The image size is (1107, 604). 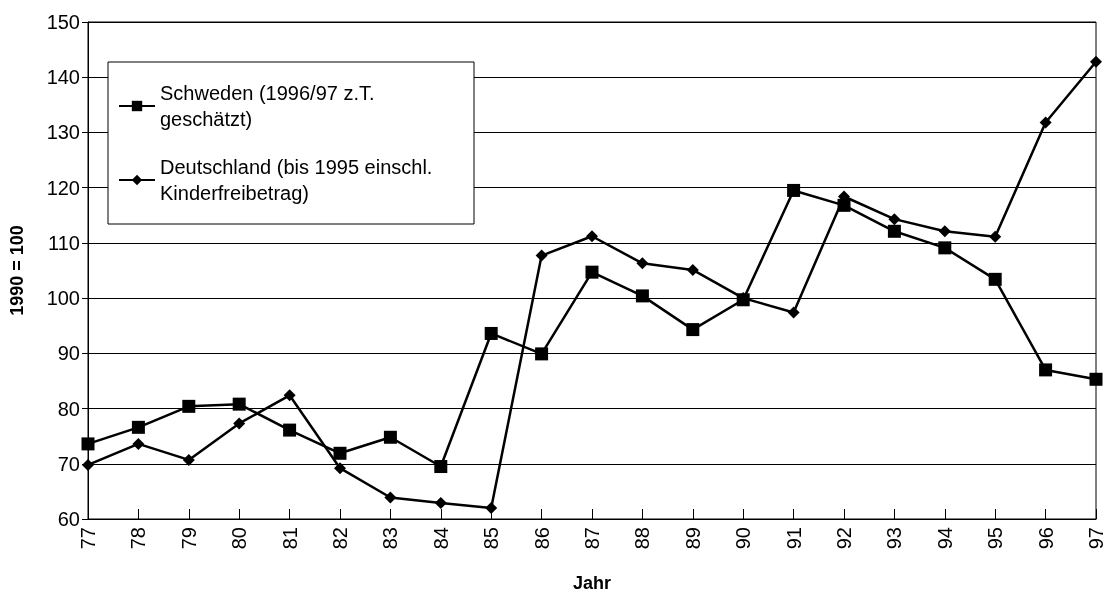 What do you see at coordinates (289, 538) in the screenshot?
I see `x-tick-label: 81` at bounding box center [289, 538].